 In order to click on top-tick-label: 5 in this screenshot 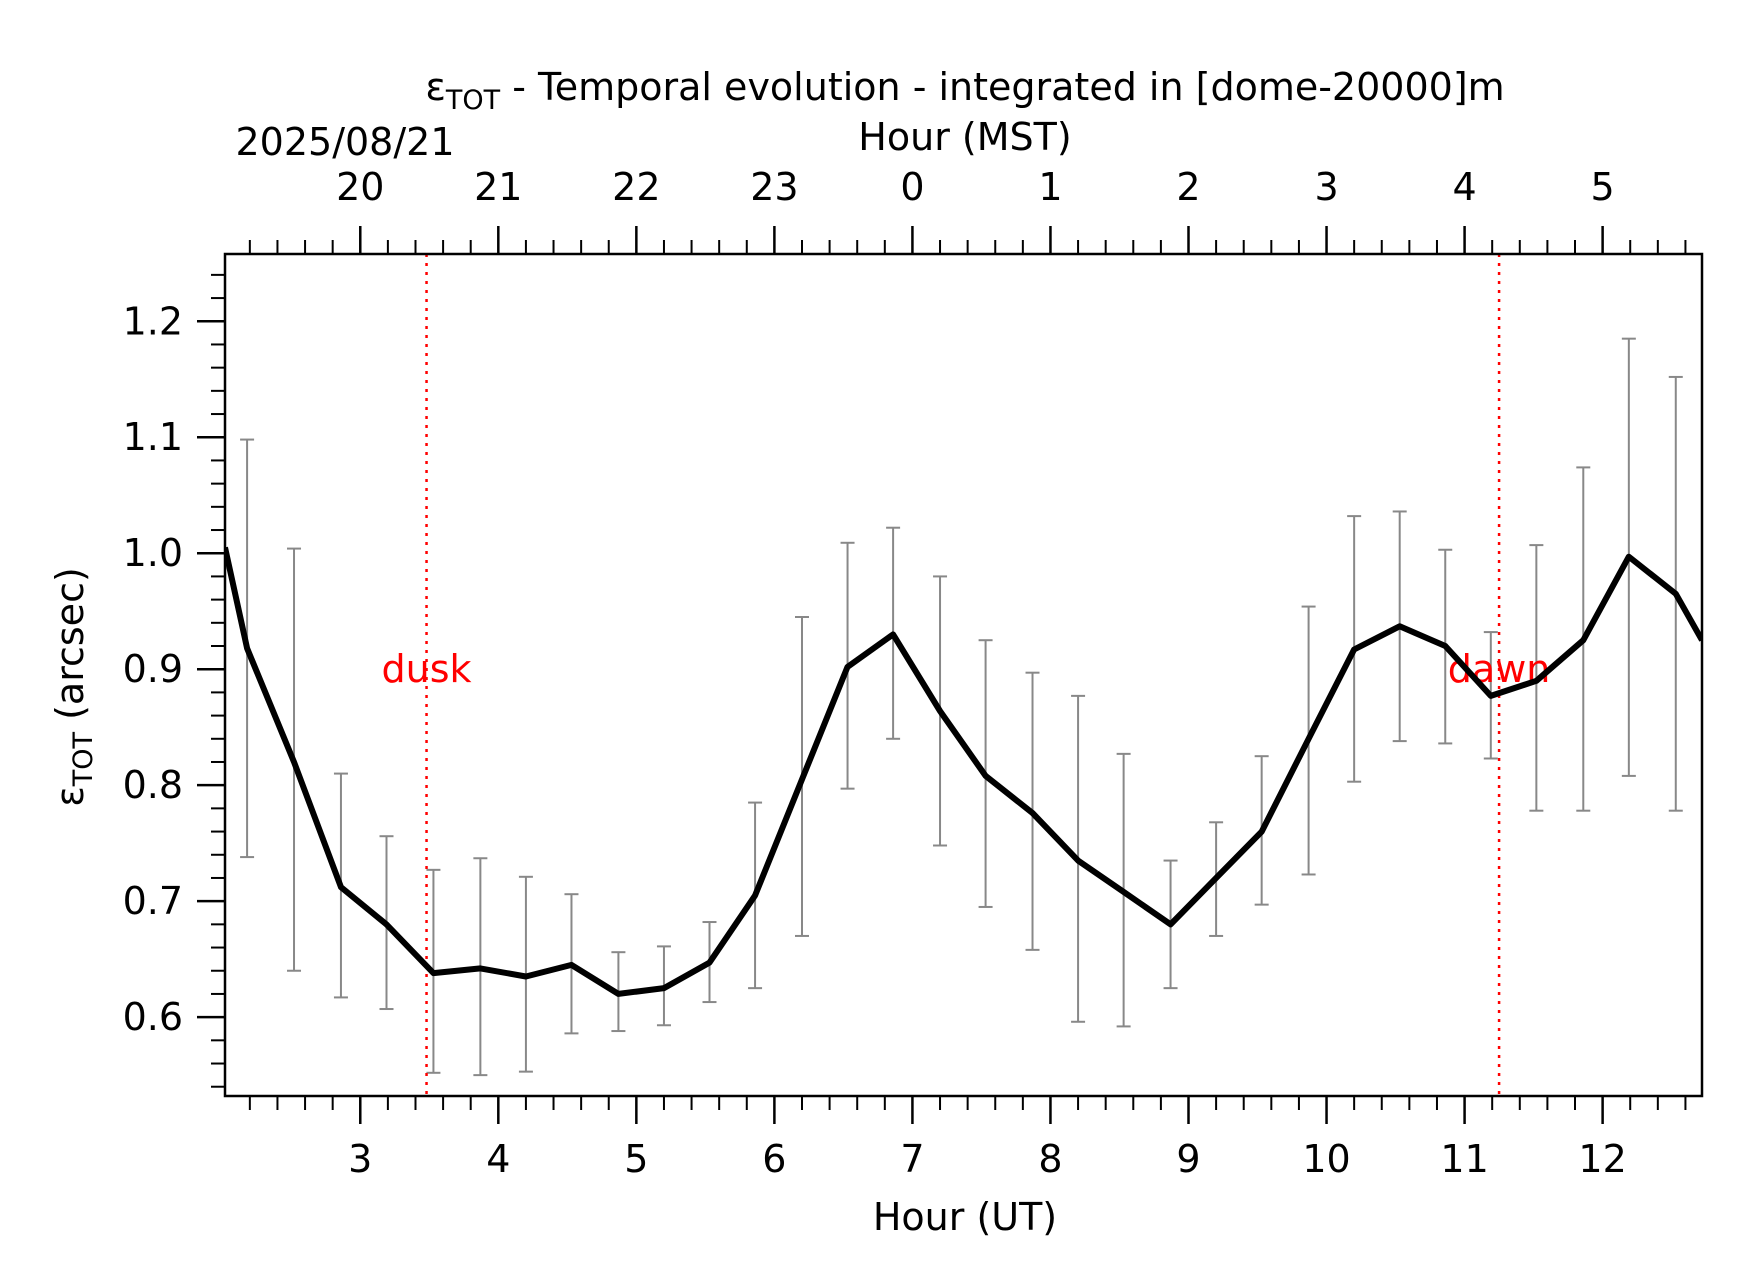, I will do `click(1603, 187)`.